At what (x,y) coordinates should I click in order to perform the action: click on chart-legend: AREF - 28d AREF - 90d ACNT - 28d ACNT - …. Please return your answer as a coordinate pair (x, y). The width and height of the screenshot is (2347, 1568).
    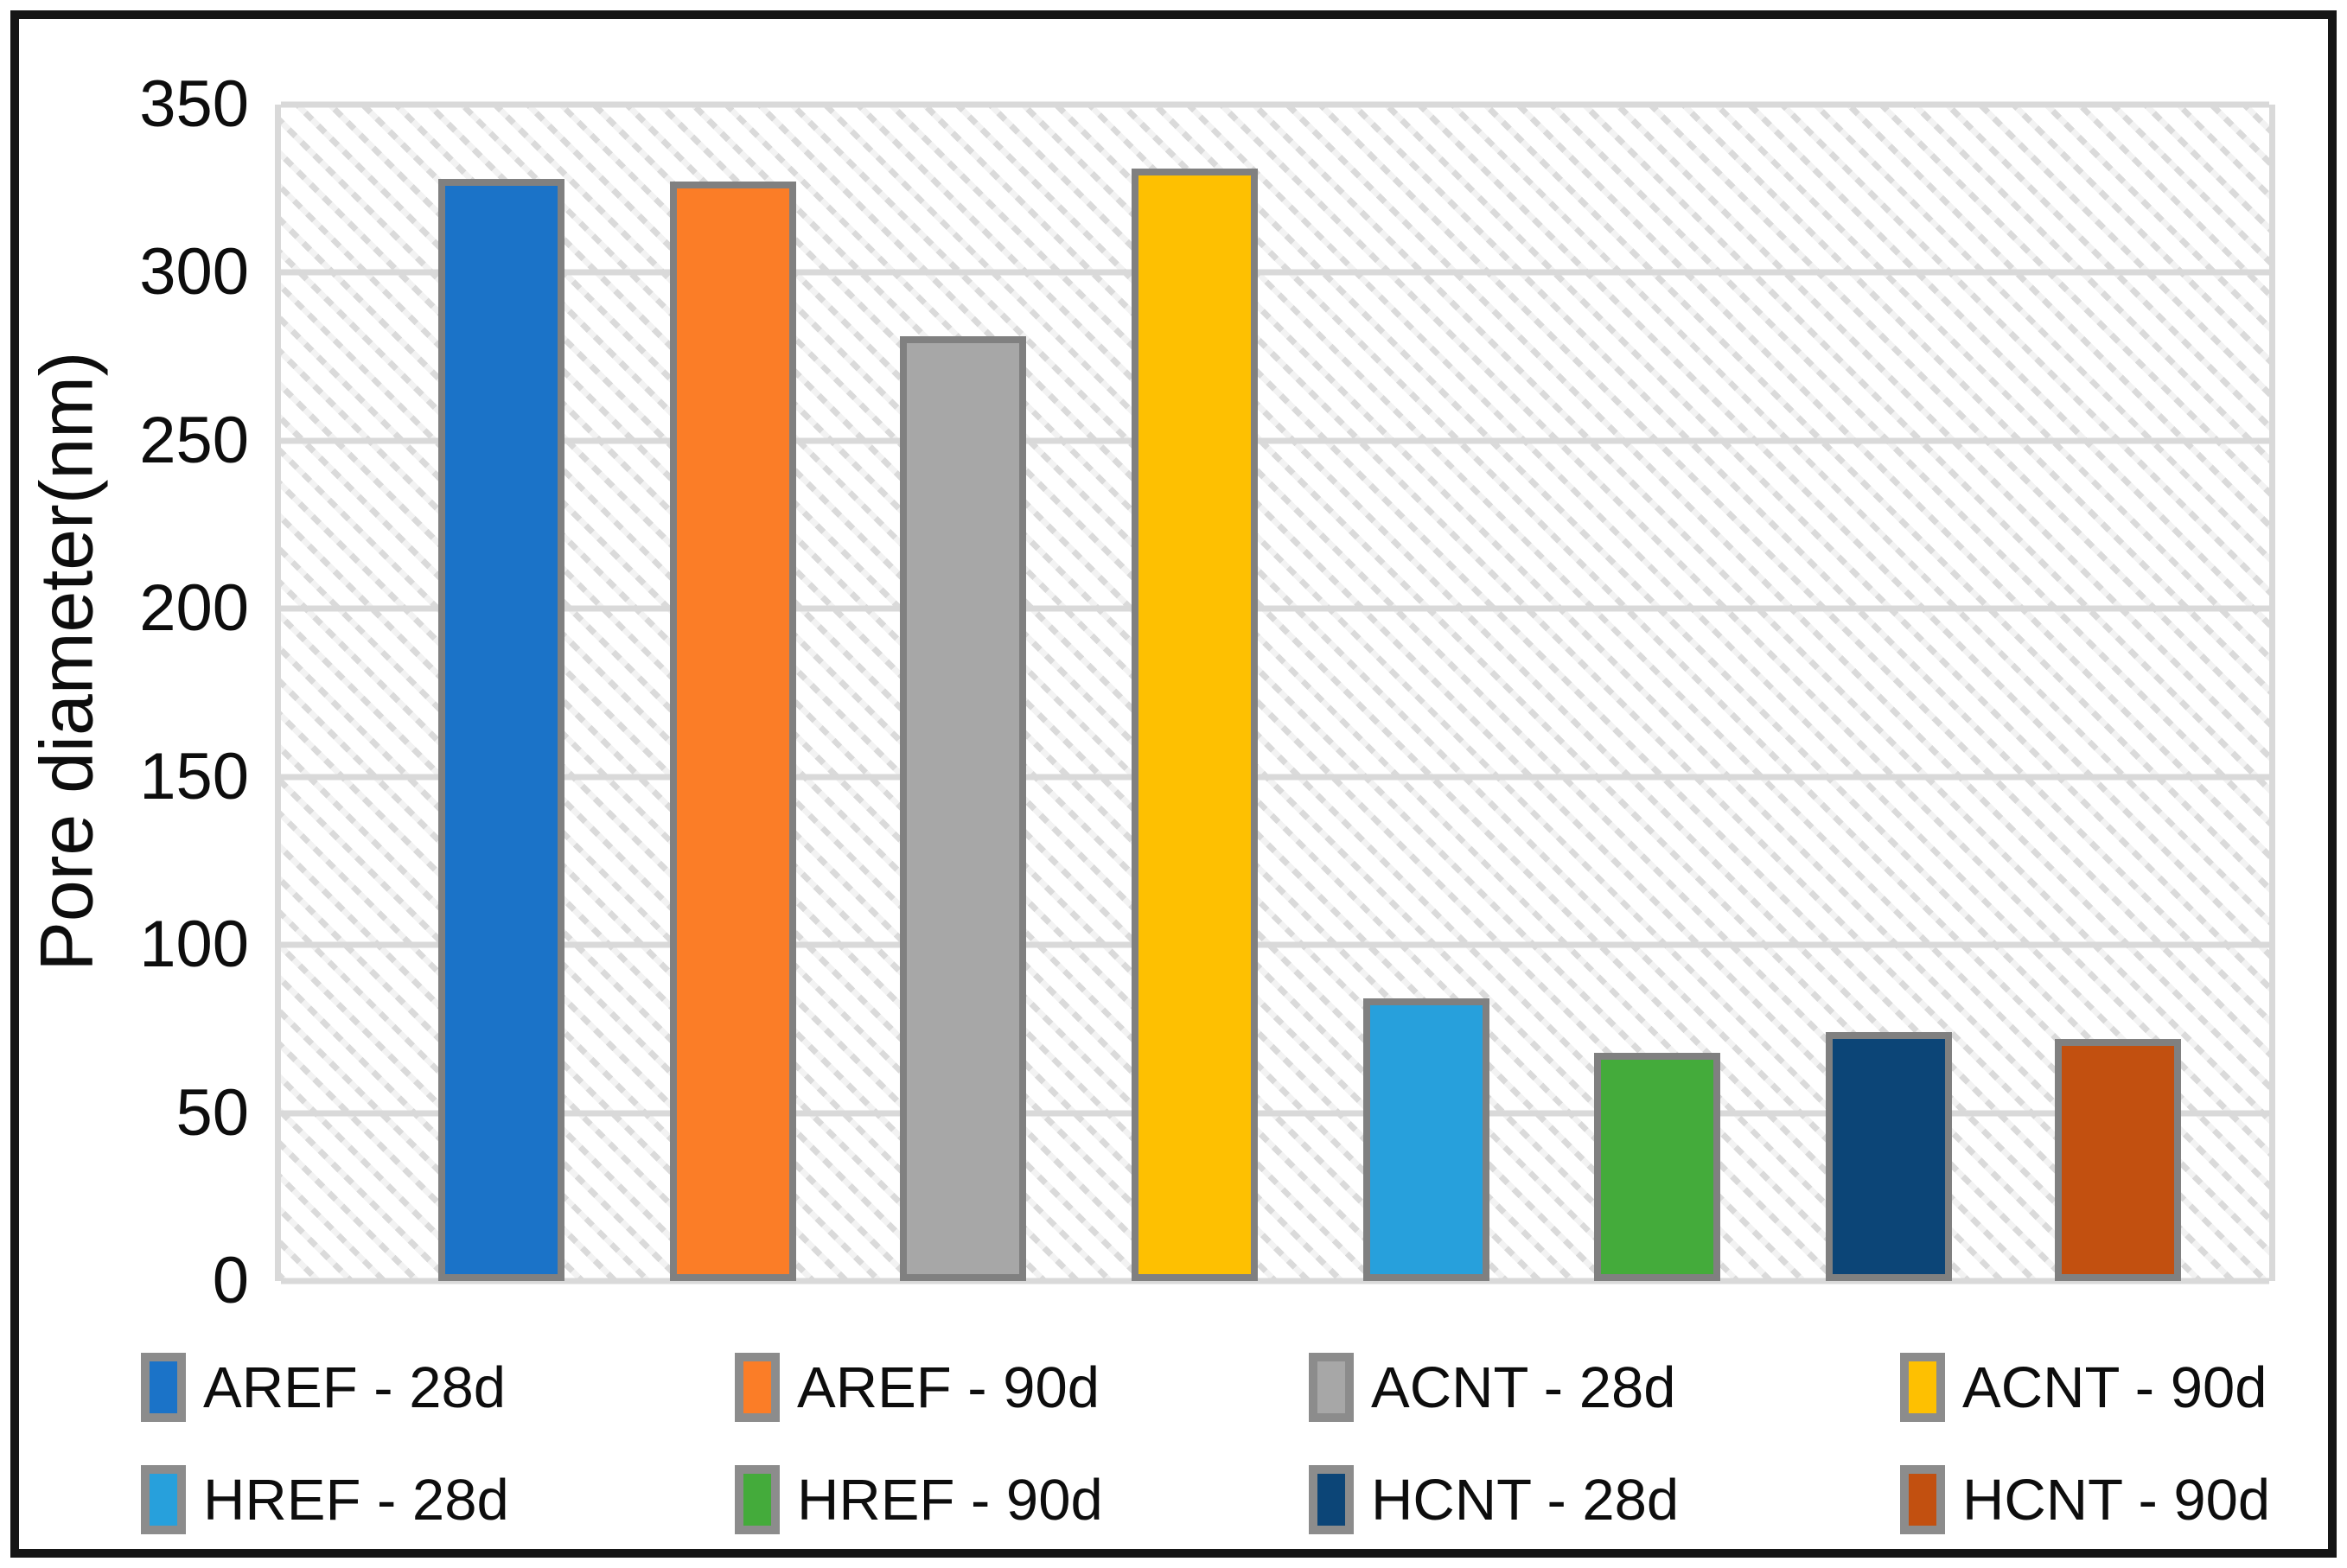
    Looking at the image, I should click on (1173, 1444).